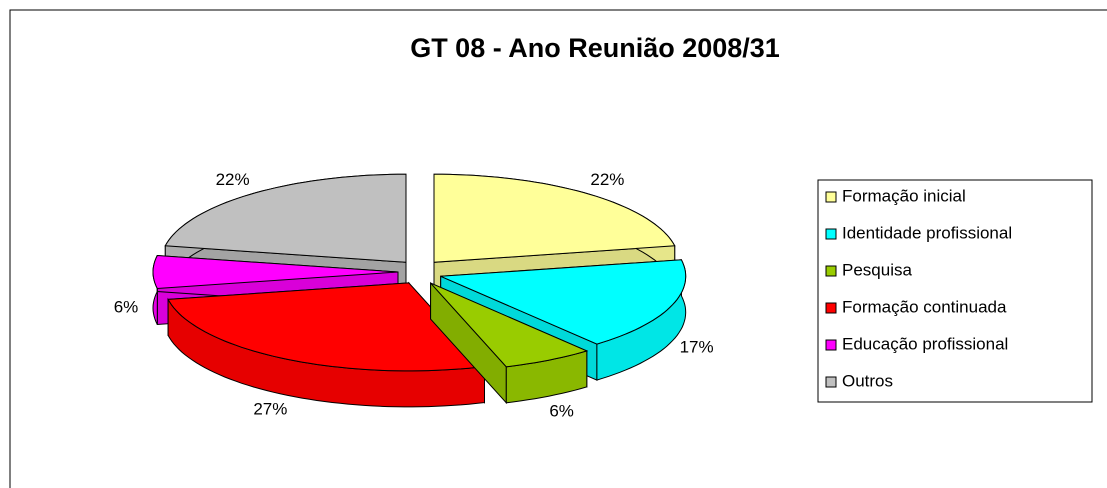 This screenshot has width=1107, height=488. What do you see at coordinates (955, 291) in the screenshot?
I see `legend-box` at bounding box center [955, 291].